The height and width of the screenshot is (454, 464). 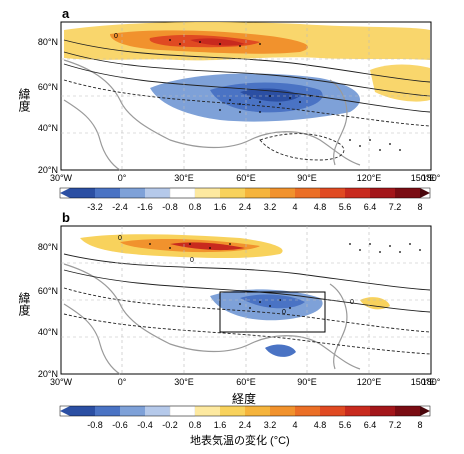 I want to click on colorbar-tick: -0.6, so click(x=120, y=425).